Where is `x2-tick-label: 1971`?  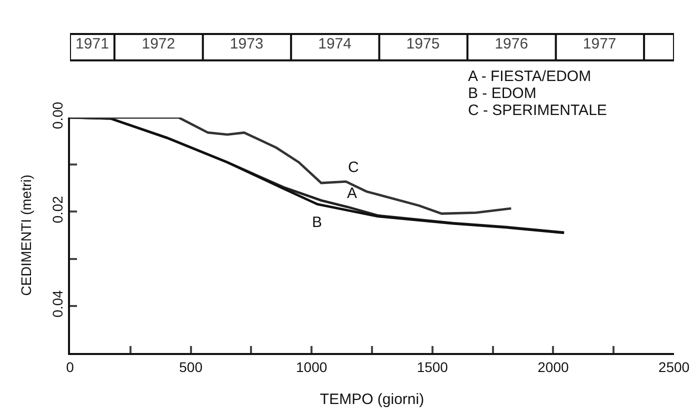 x2-tick-label: 1971 is located at coordinates (92, 44).